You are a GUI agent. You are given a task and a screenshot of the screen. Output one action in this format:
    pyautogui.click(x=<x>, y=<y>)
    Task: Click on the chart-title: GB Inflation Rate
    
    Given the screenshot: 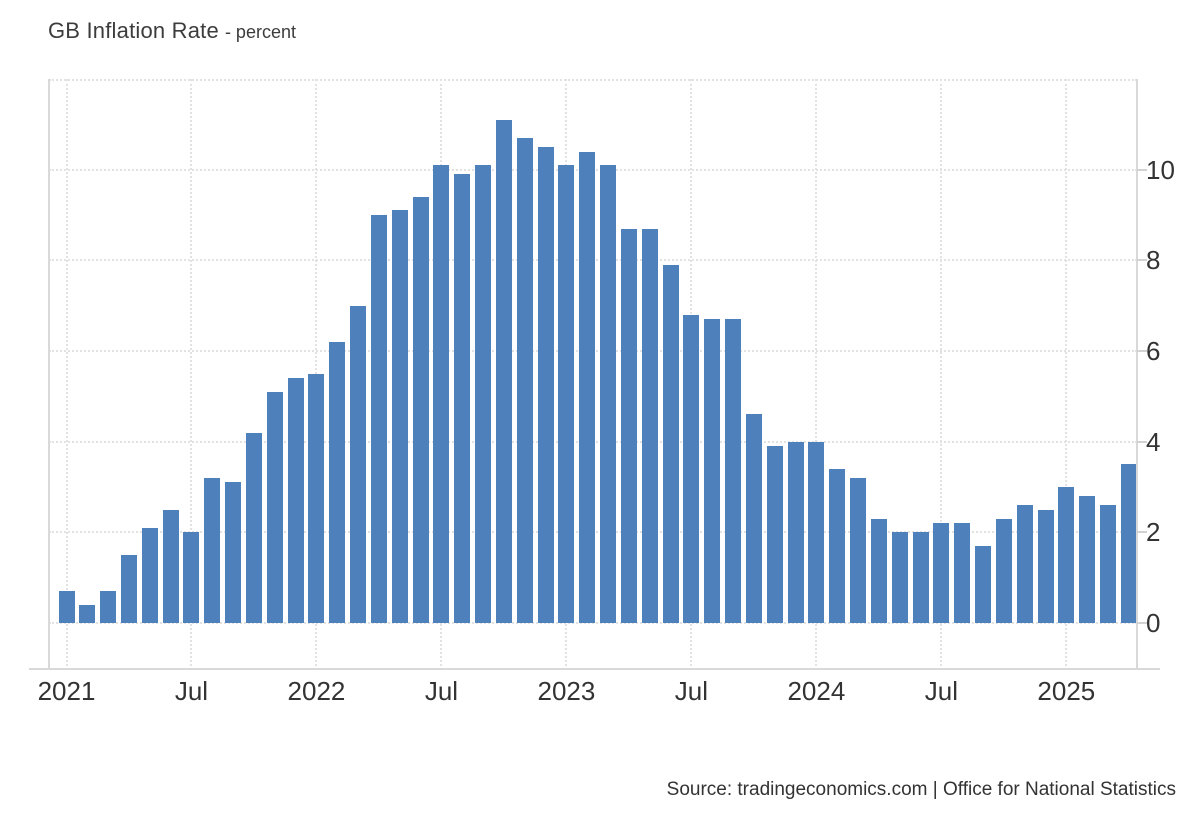 What is the action you would take?
    pyautogui.click(x=133, y=30)
    